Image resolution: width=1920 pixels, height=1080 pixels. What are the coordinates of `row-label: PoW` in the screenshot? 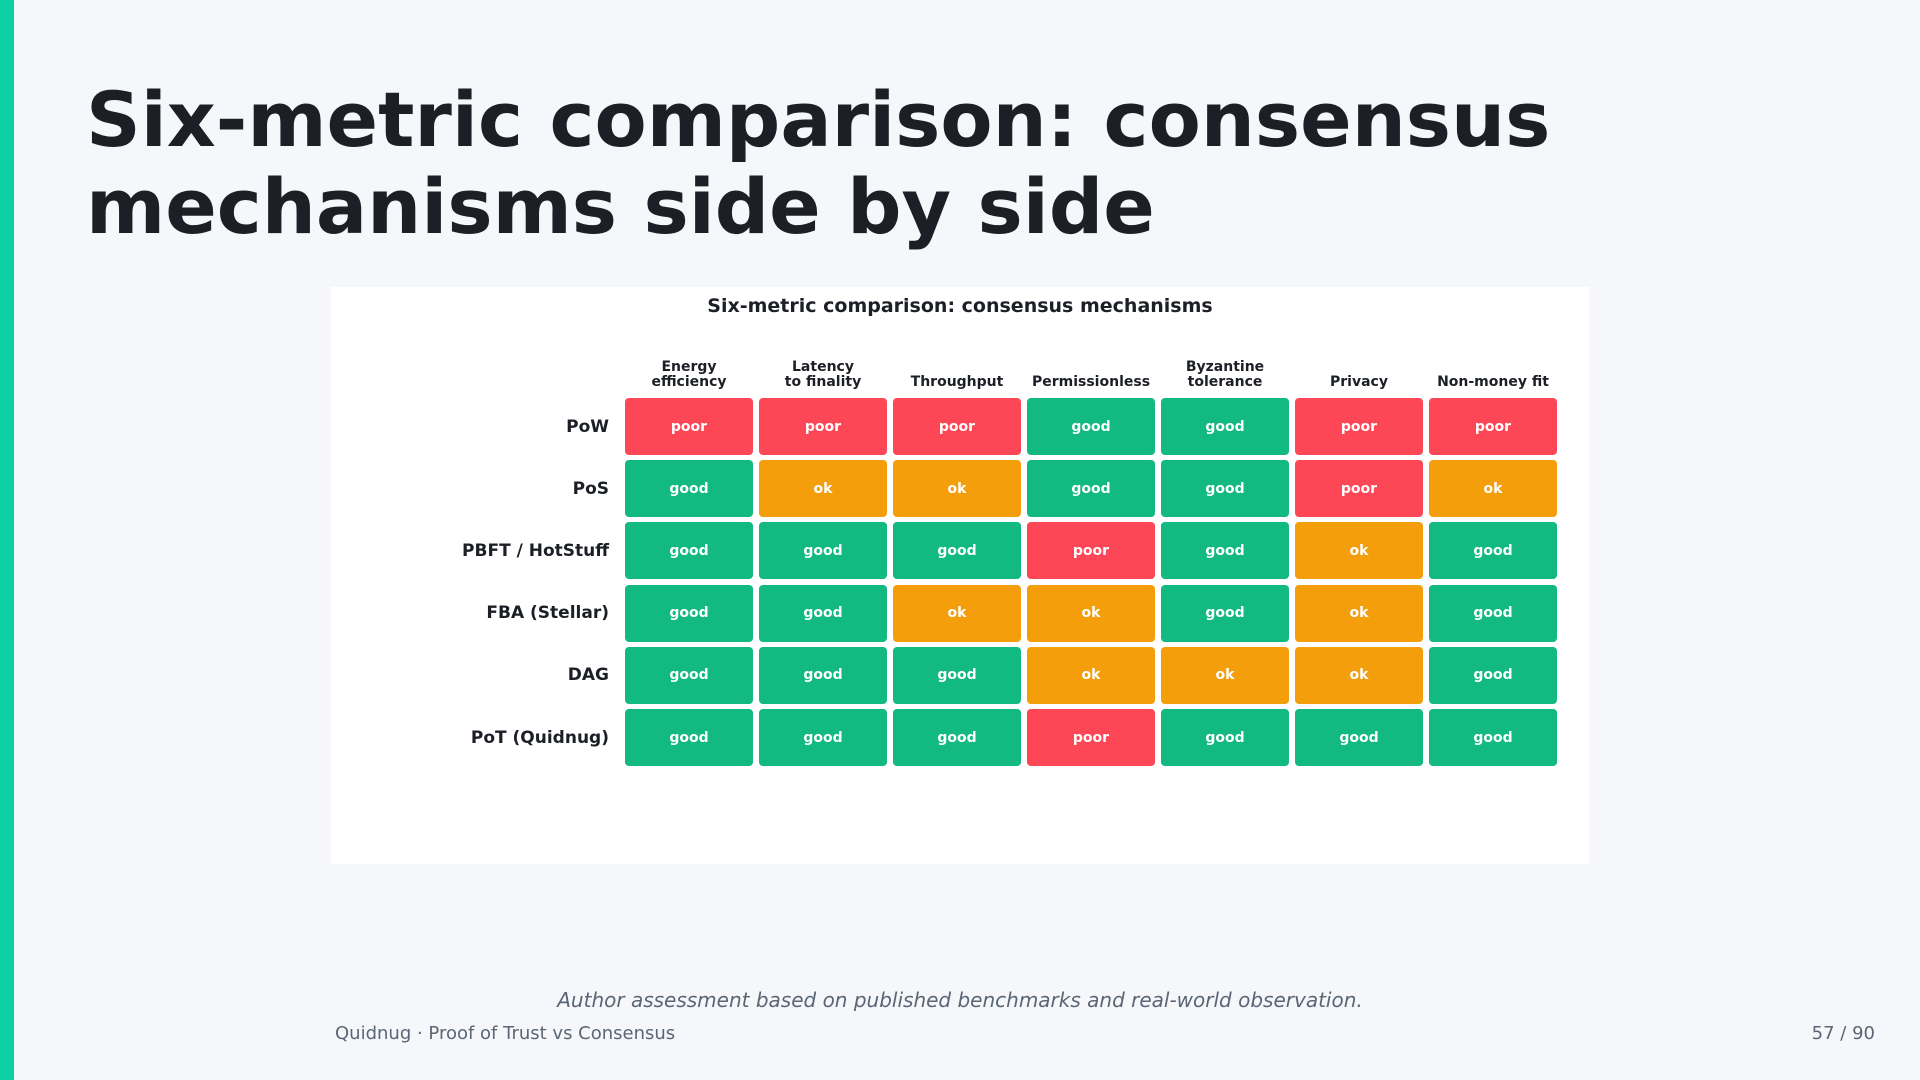 It's located at (587, 426).